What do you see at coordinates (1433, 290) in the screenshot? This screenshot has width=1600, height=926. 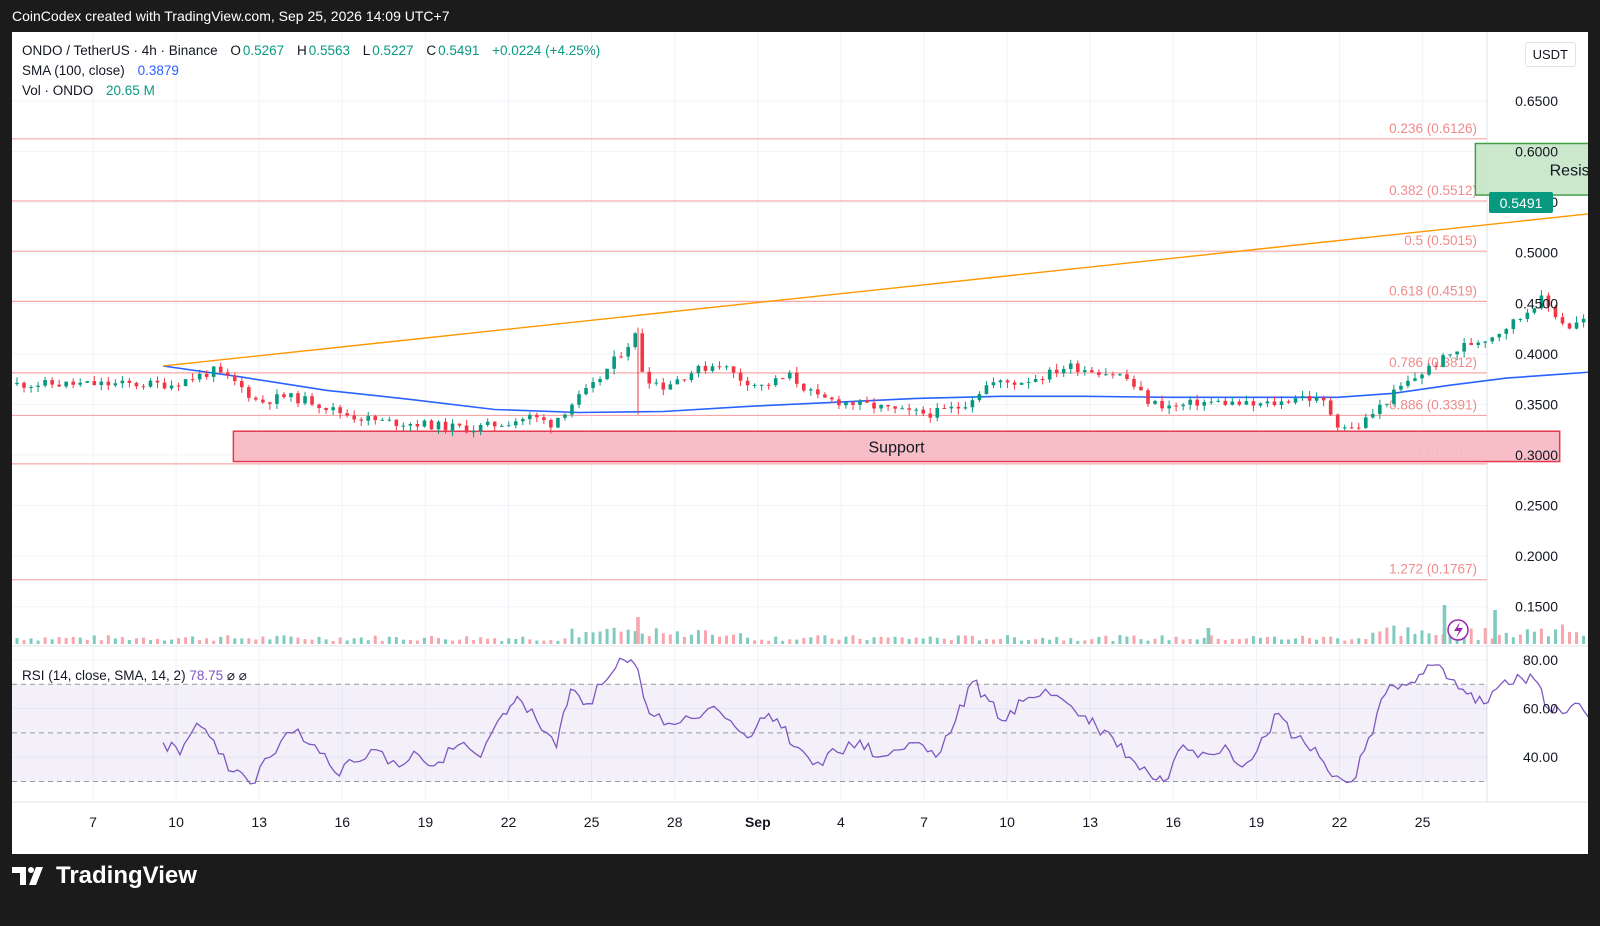 I see `fib-level-label: 0.618 (0.4519)` at bounding box center [1433, 290].